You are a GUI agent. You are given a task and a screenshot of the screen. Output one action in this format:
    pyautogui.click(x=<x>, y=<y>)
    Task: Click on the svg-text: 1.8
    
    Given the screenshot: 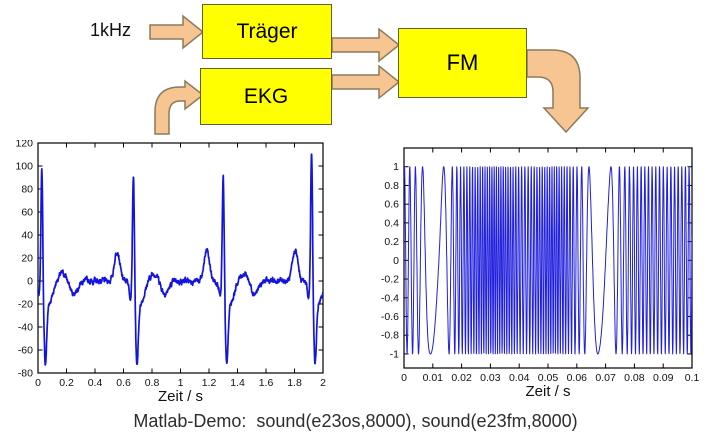 What is the action you would take?
    pyautogui.click(x=294, y=383)
    